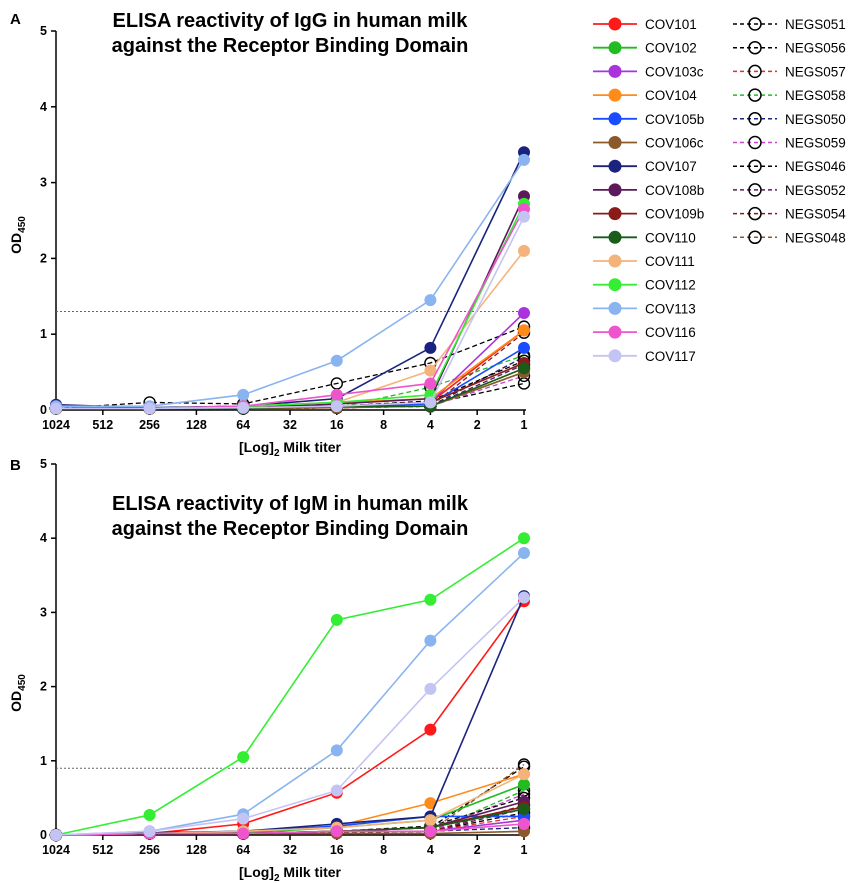 The image size is (854, 883). What do you see at coordinates (524, 809) in the screenshot?
I see `panel-b-point-cov110` at bounding box center [524, 809].